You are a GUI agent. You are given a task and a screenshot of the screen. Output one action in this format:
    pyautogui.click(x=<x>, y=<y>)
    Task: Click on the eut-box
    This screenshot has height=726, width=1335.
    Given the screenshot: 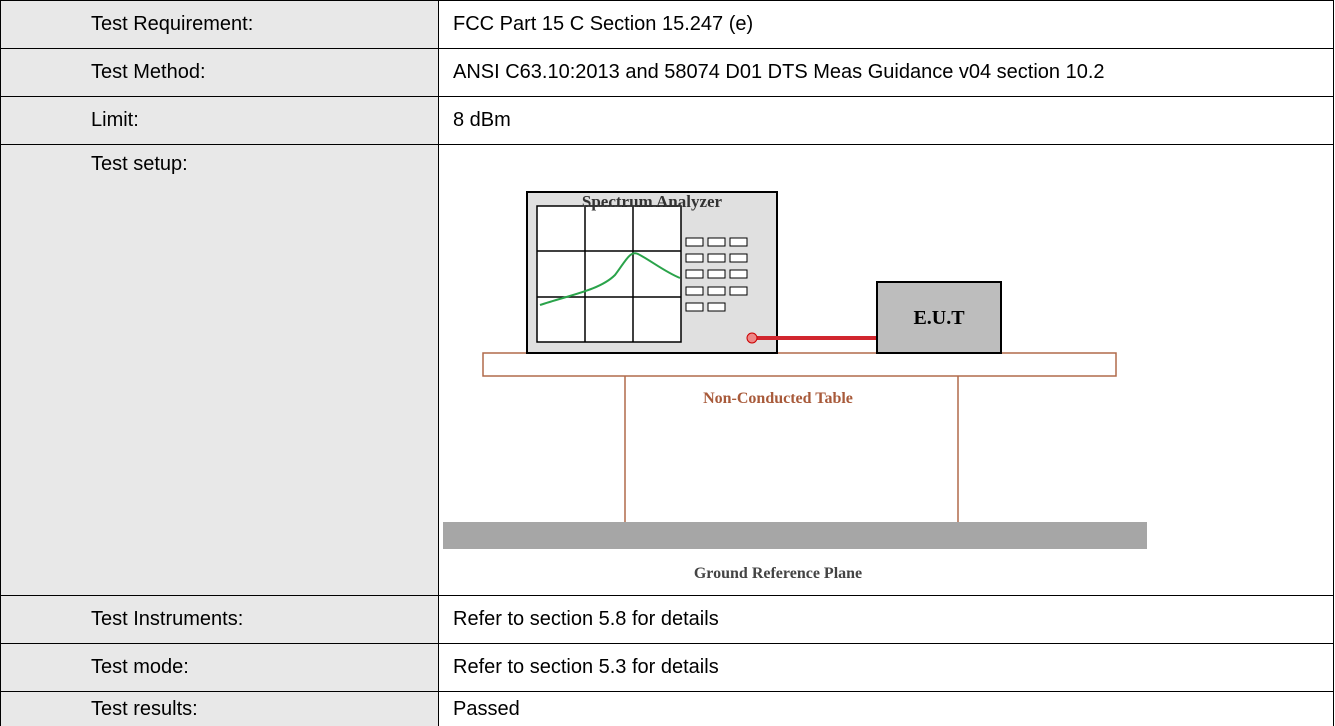 What is the action you would take?
    pyautogui.click(x=939, y=317)
    